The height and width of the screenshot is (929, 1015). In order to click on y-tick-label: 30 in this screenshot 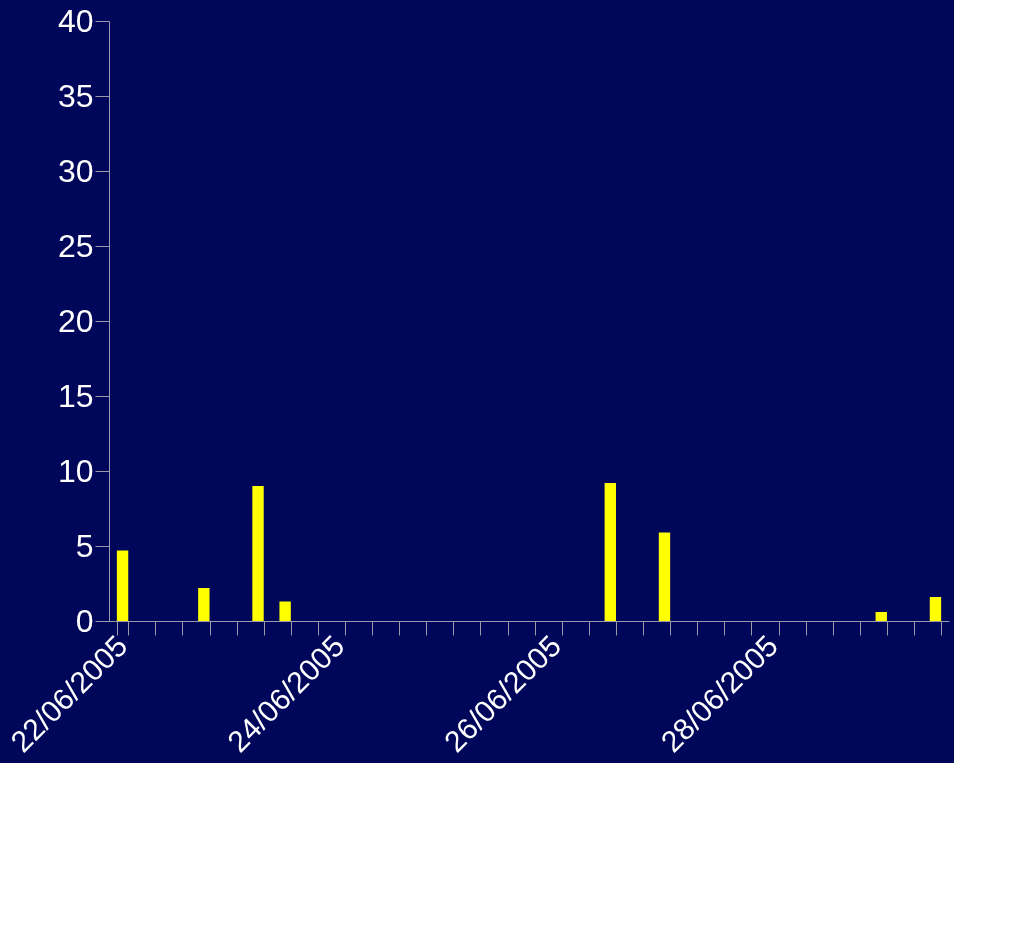, I will do `click(75, 170)`.